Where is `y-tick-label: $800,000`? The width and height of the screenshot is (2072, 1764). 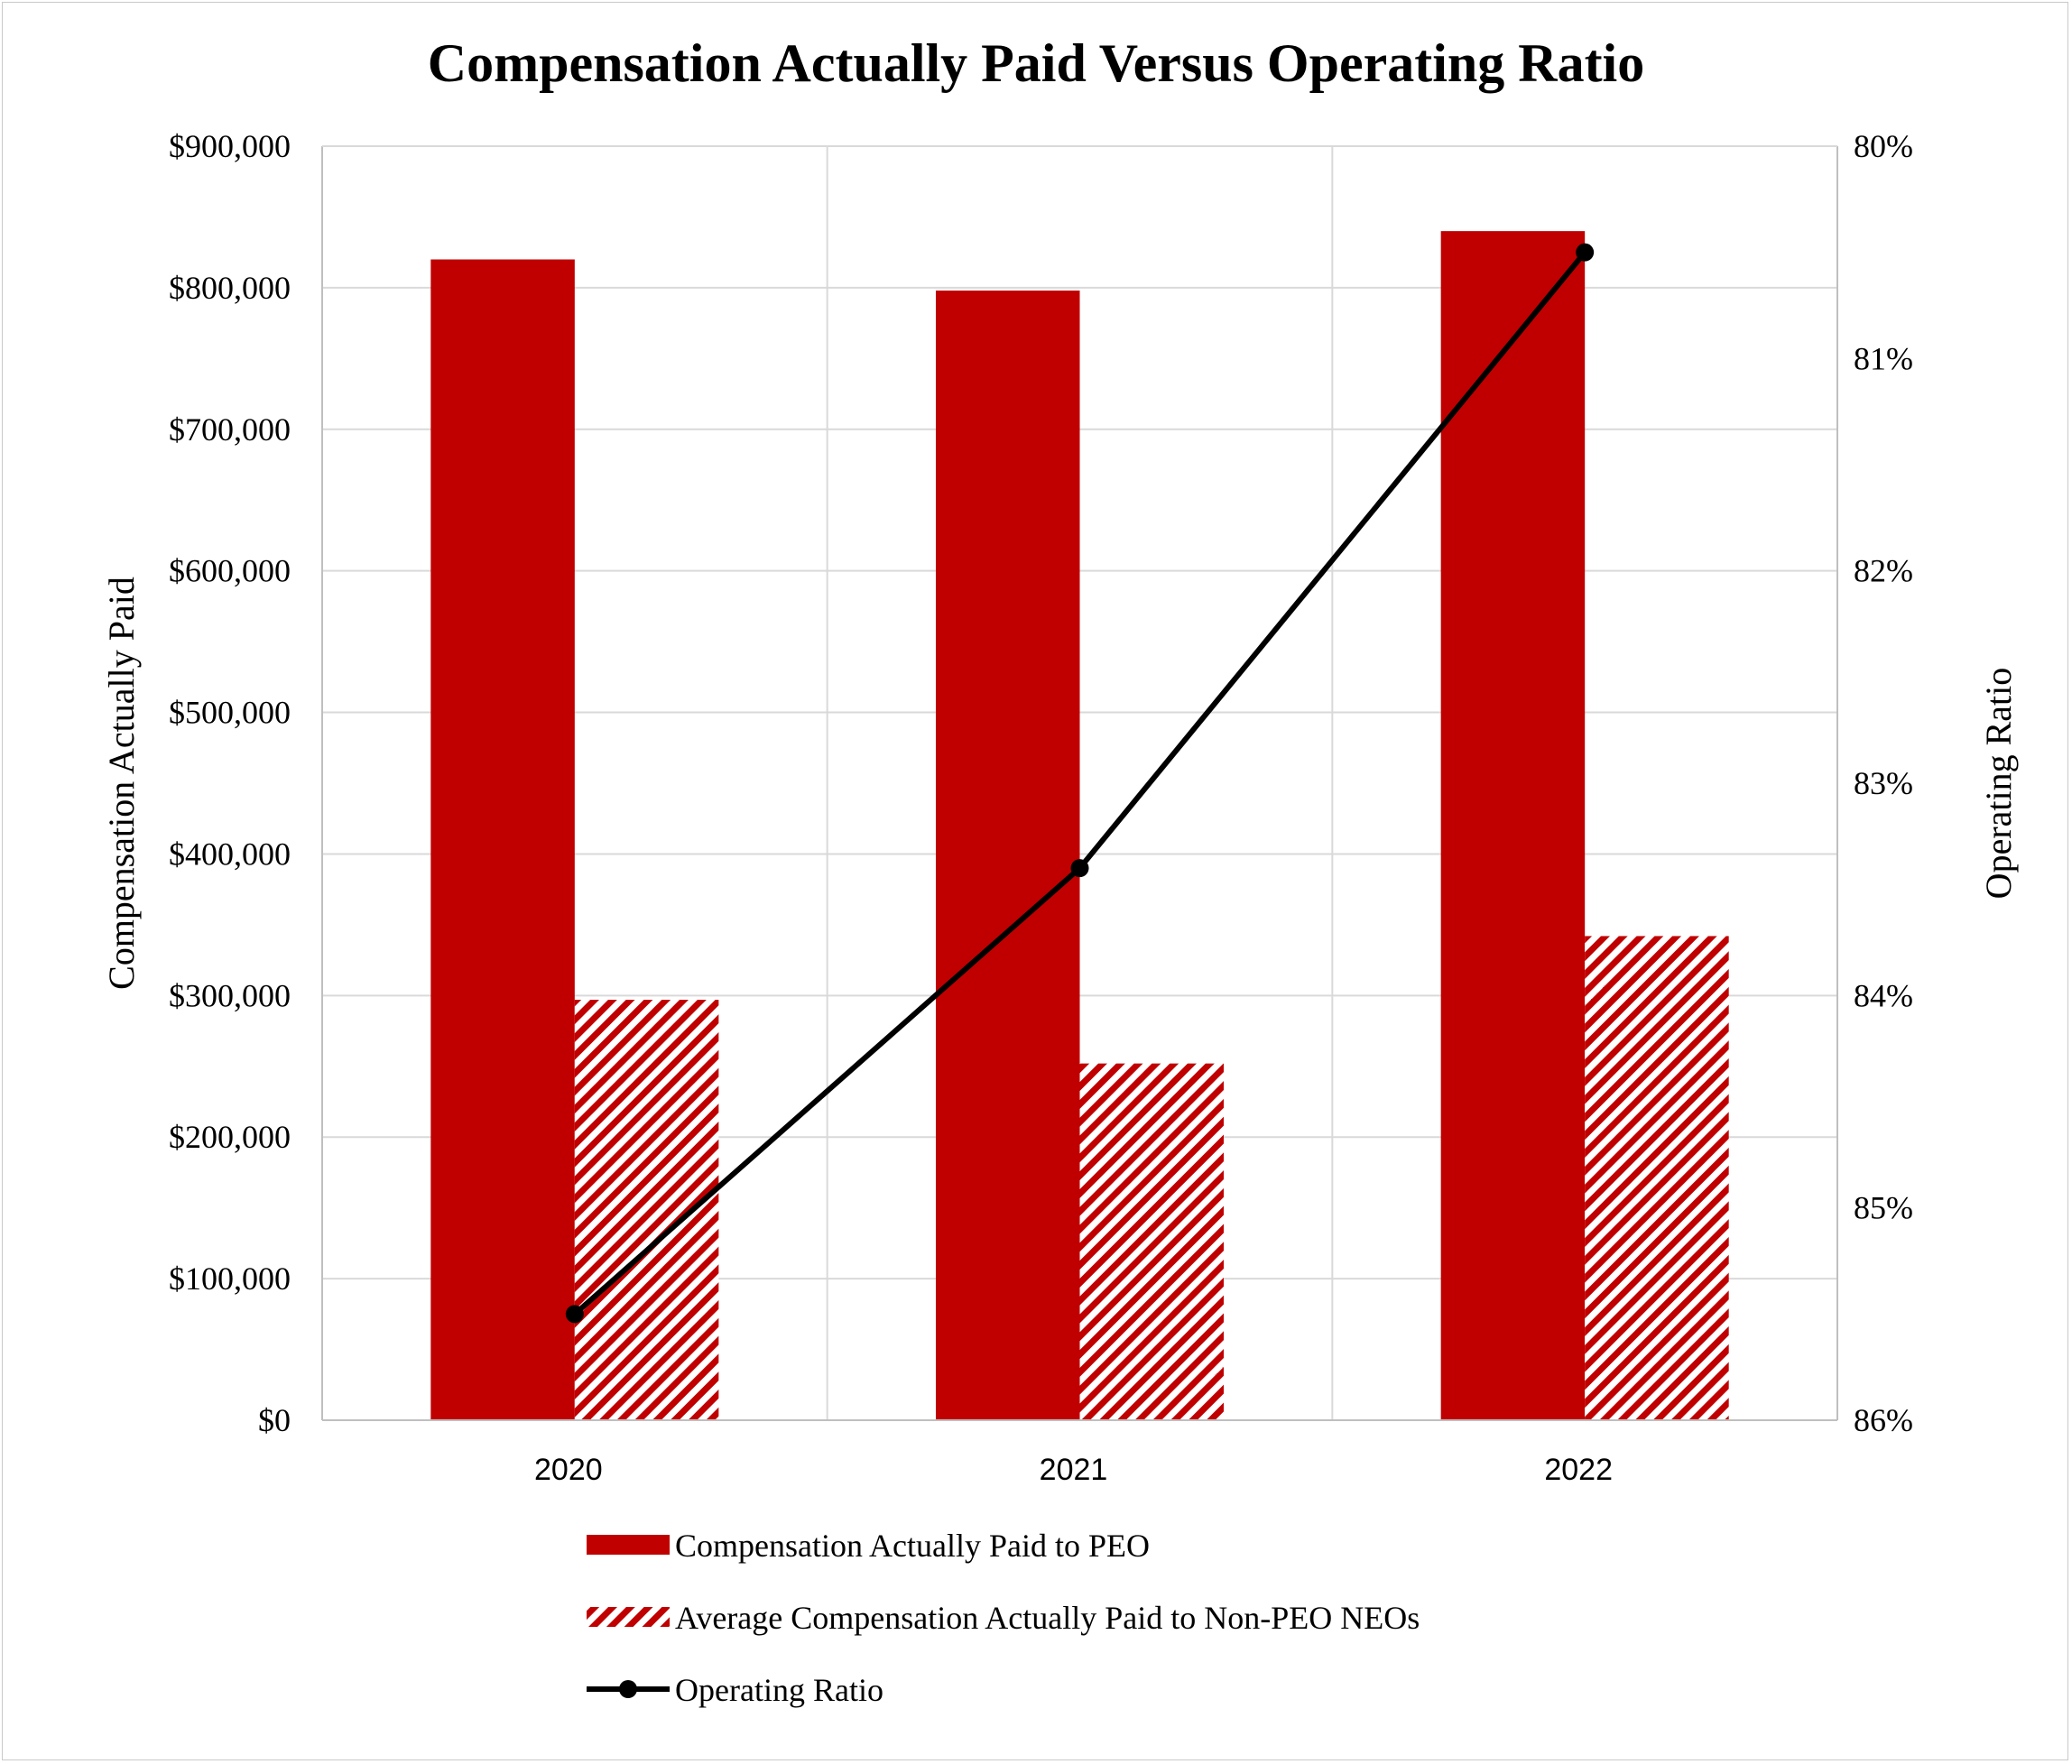 y-tick-label: $800,000 is located at coordinates (230, 288).